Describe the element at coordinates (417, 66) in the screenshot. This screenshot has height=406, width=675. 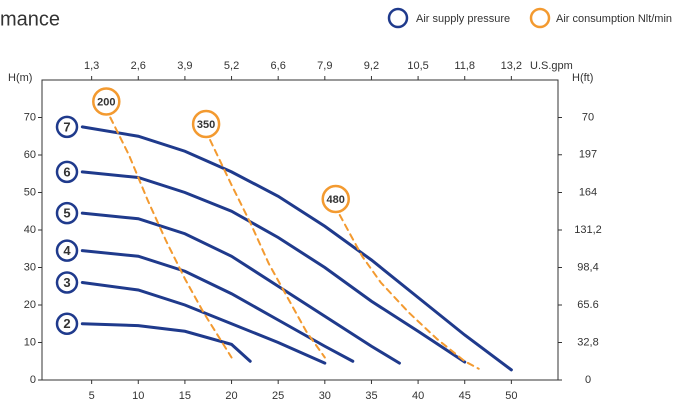
I see `x2-tick-label: 10,5` at that location.